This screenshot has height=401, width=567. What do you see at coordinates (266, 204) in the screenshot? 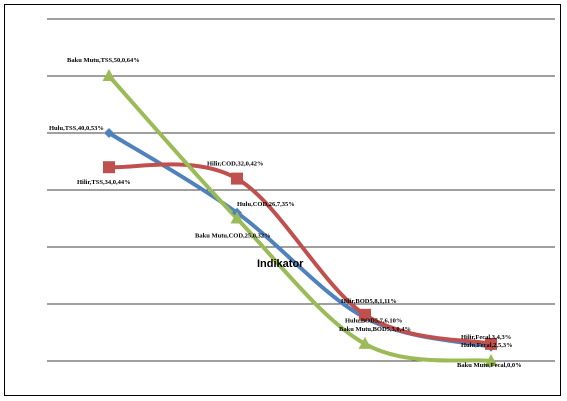
I see `data-label-4: Hulu,COD,26,7,35%` at bounding box center [266, 204].